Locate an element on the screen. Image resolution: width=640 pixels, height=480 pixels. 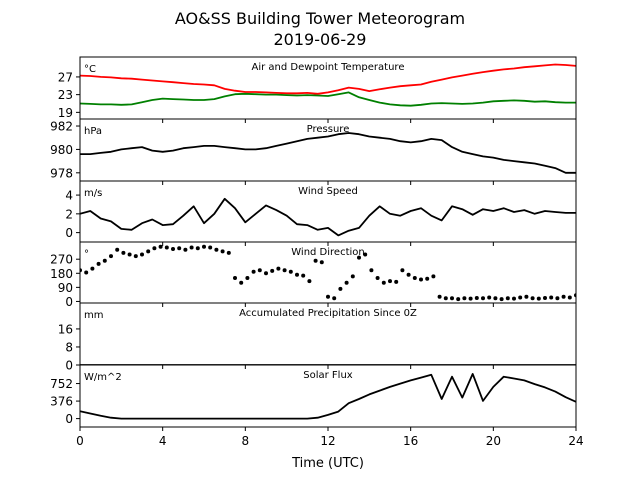
panel-title: Pressure is located at coordinates (328, 129).